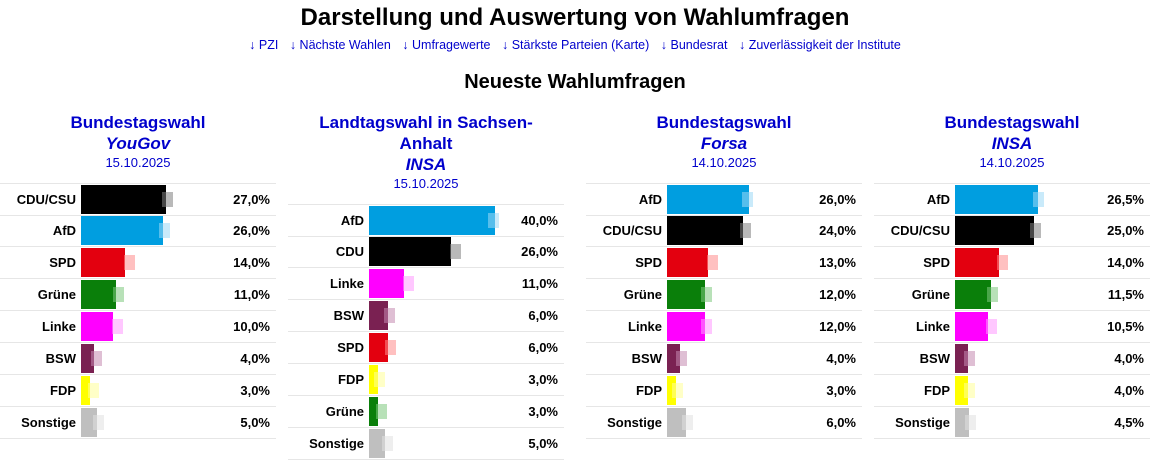 The image size is (1150, 464). What do you see at coordinates (446, 45) in the screenshot?
I see `nav-link-umfragewerte: ↓ Umfragewerte` at bounding box center [446, 45].